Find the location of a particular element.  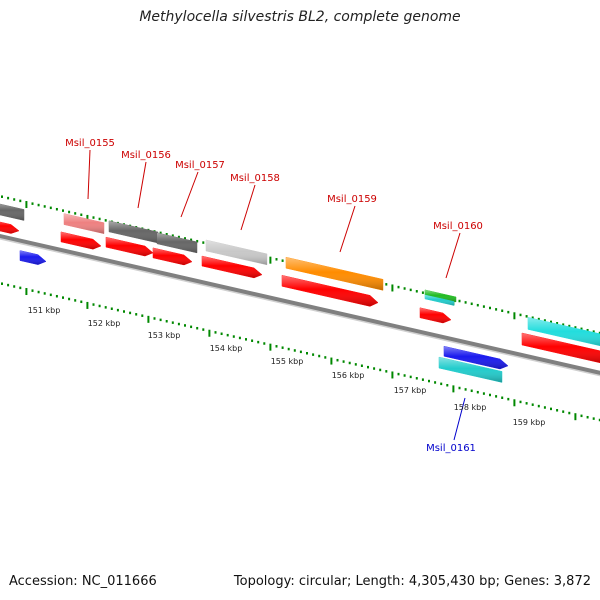

gene-orange-0159-shade is located at coordinates (334, 274).